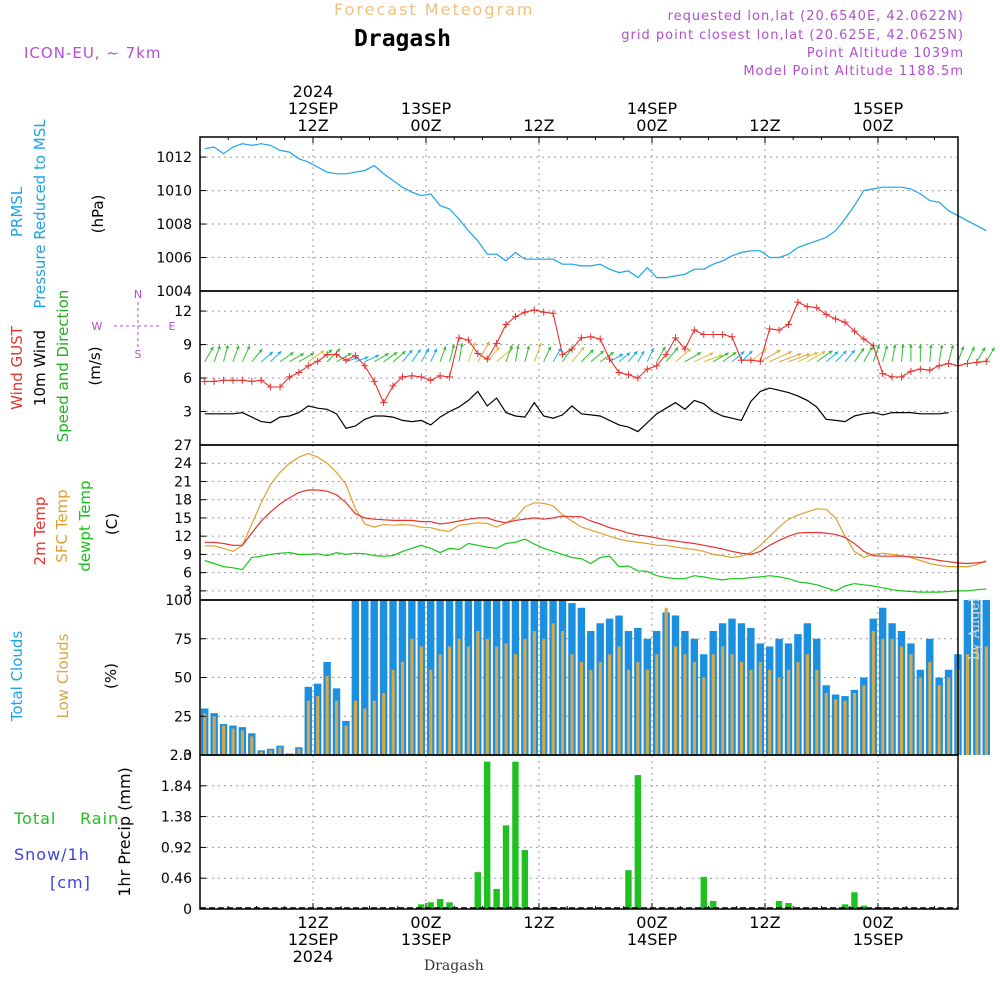 The width and height of the screenshot is (1000, 1000). What do you see at coordinates (853, 71) in the screenshot?
I see `model-point-altitude: Model Point Altitude 1188.5m` at bounding box center [853, 71].